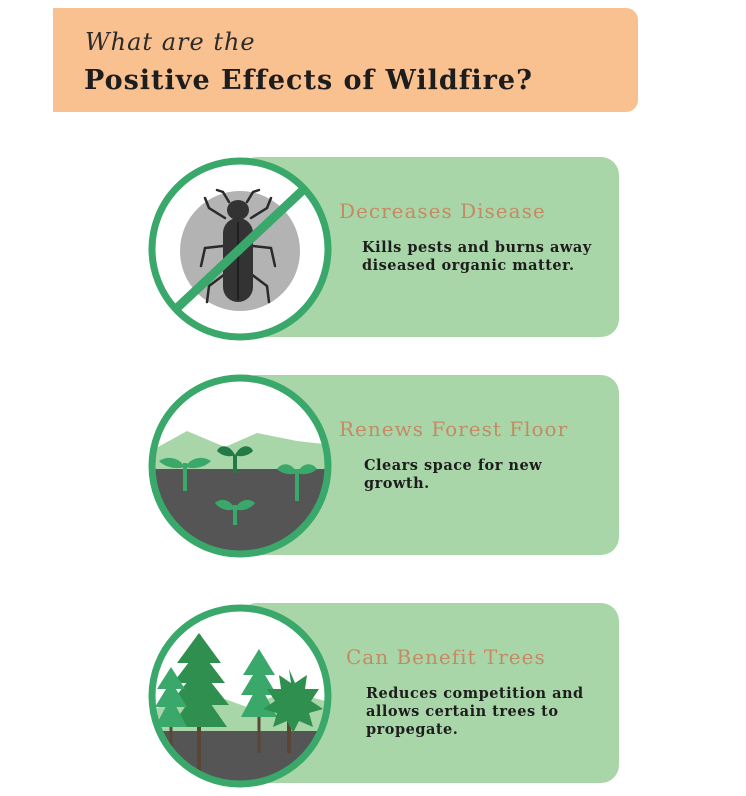 The height and width of the screenshot is (796, 746). What do you see at coordinates (240, 696) in the screenshot?
I see `forest-trees-icon` at bounding box center [240, 696].